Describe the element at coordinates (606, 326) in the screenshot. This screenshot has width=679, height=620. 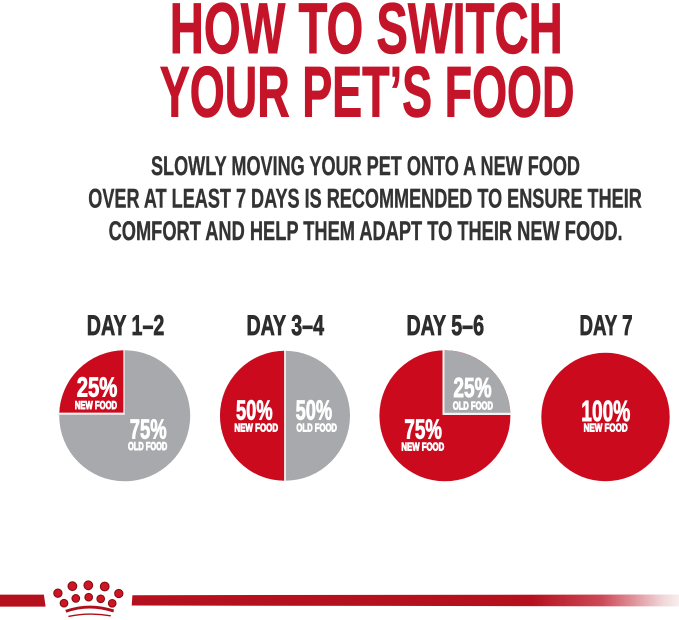
I see `svg-text: DAY 7` at that location.